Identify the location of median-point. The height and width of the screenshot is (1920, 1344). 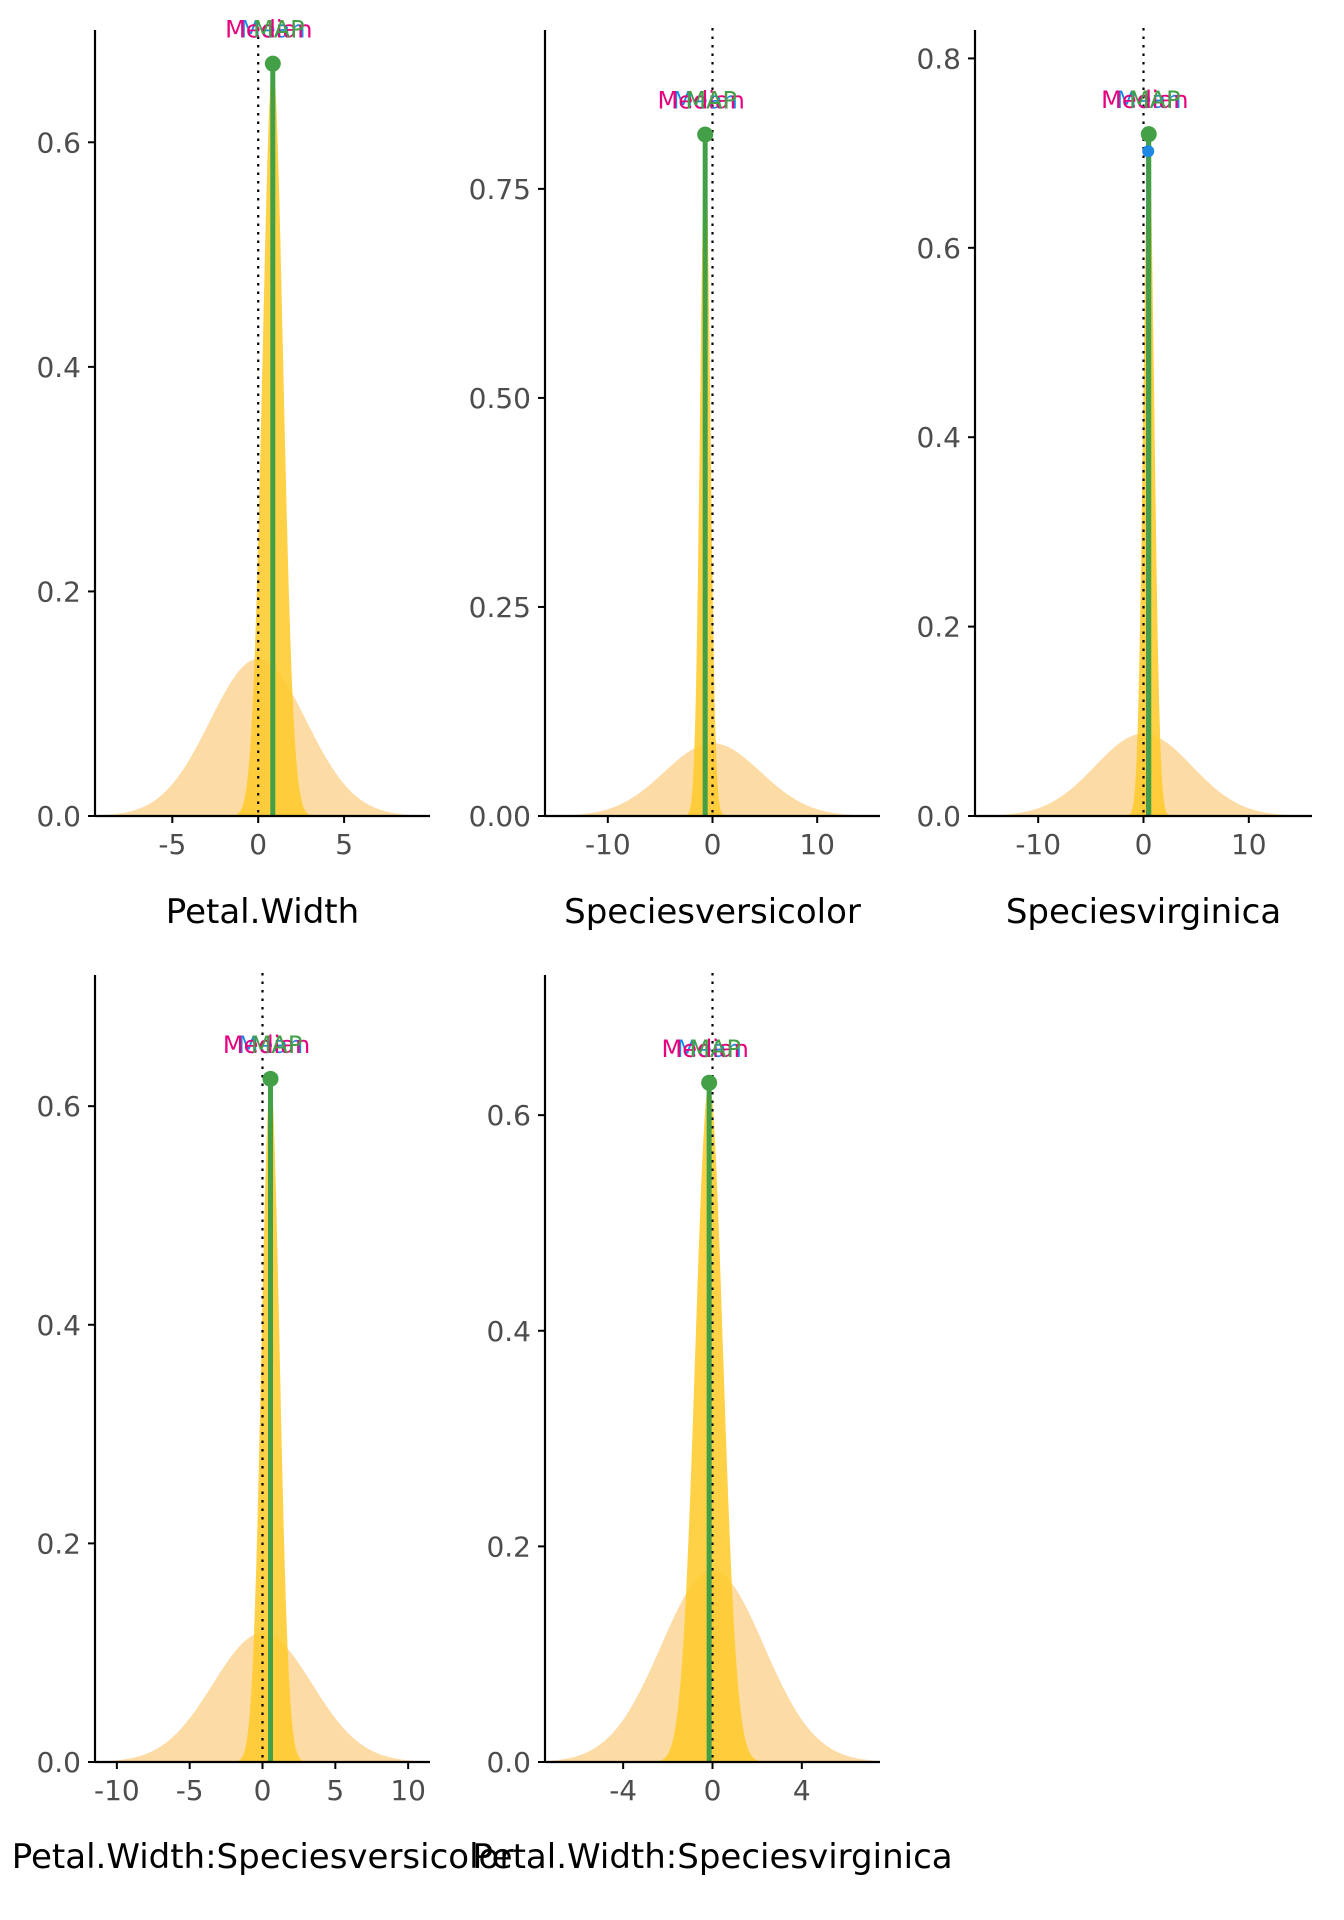
(1148, 151).